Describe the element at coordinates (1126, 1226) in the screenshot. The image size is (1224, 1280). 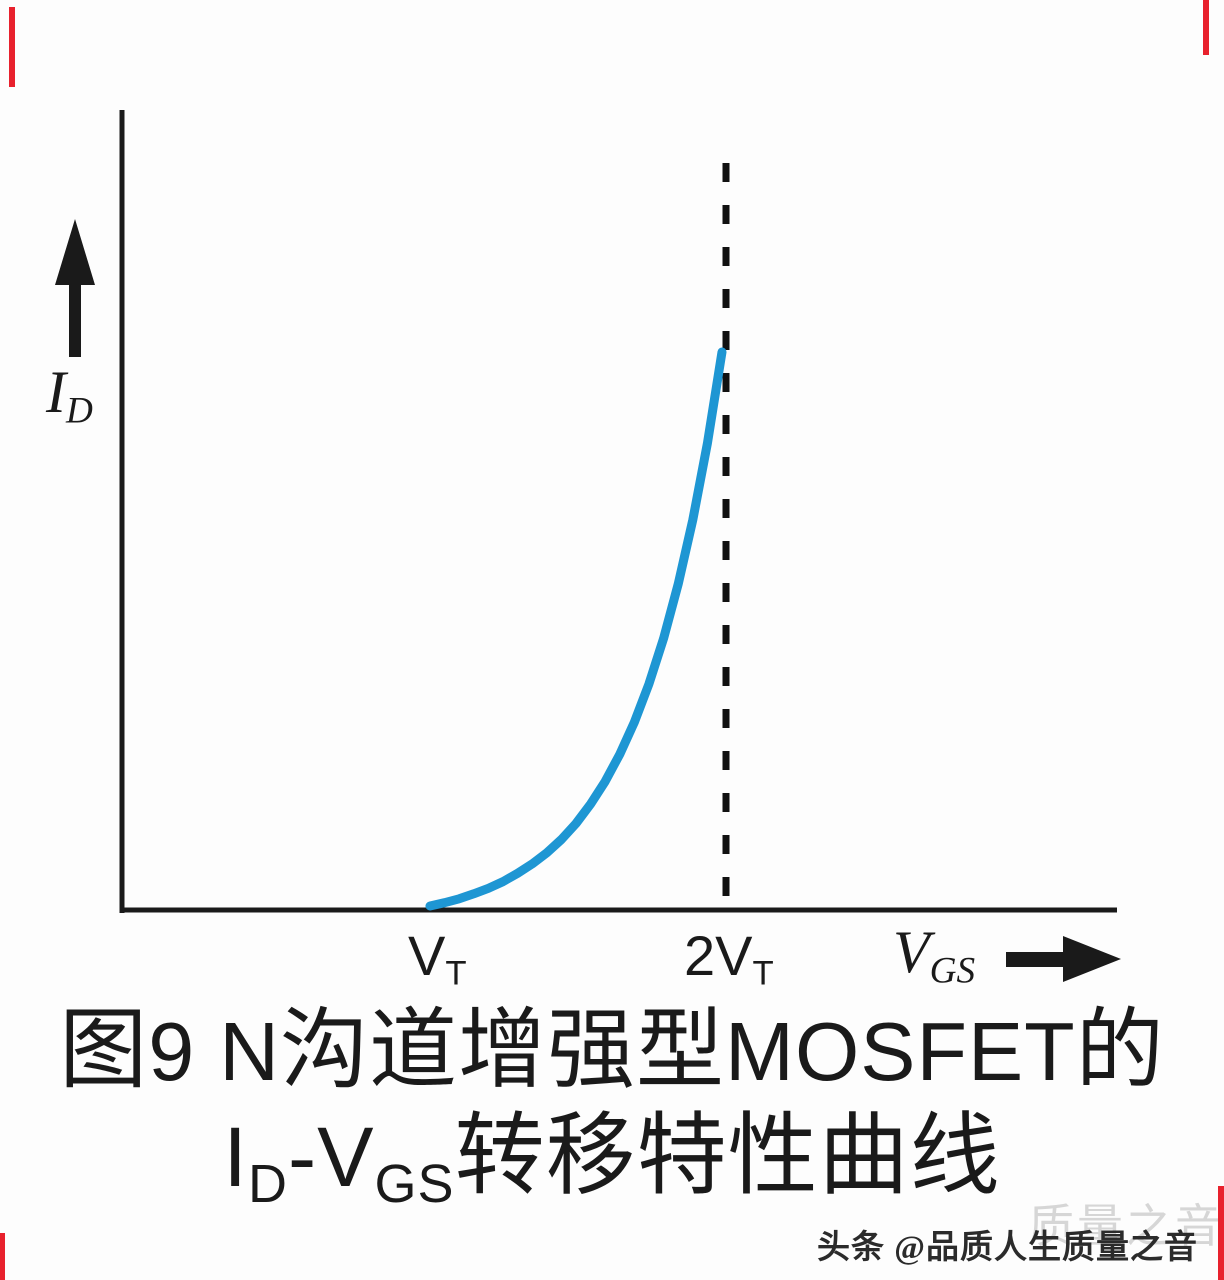
I see `watermark-faint: 质量之音` at that location.